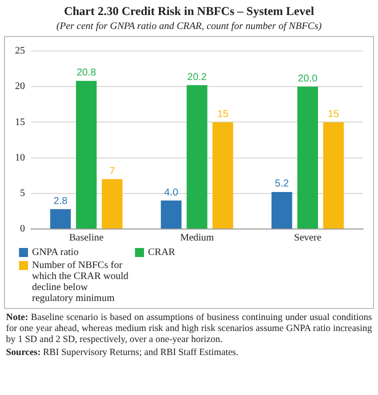 The width and height of the screenshot is (378, 395). Describe the element at coordinates (189, 26) in the screenshot. I see `chart-subtitle: (Per cent for GNPA ratio and CRAR, count for number of NBFCs)` at that location.